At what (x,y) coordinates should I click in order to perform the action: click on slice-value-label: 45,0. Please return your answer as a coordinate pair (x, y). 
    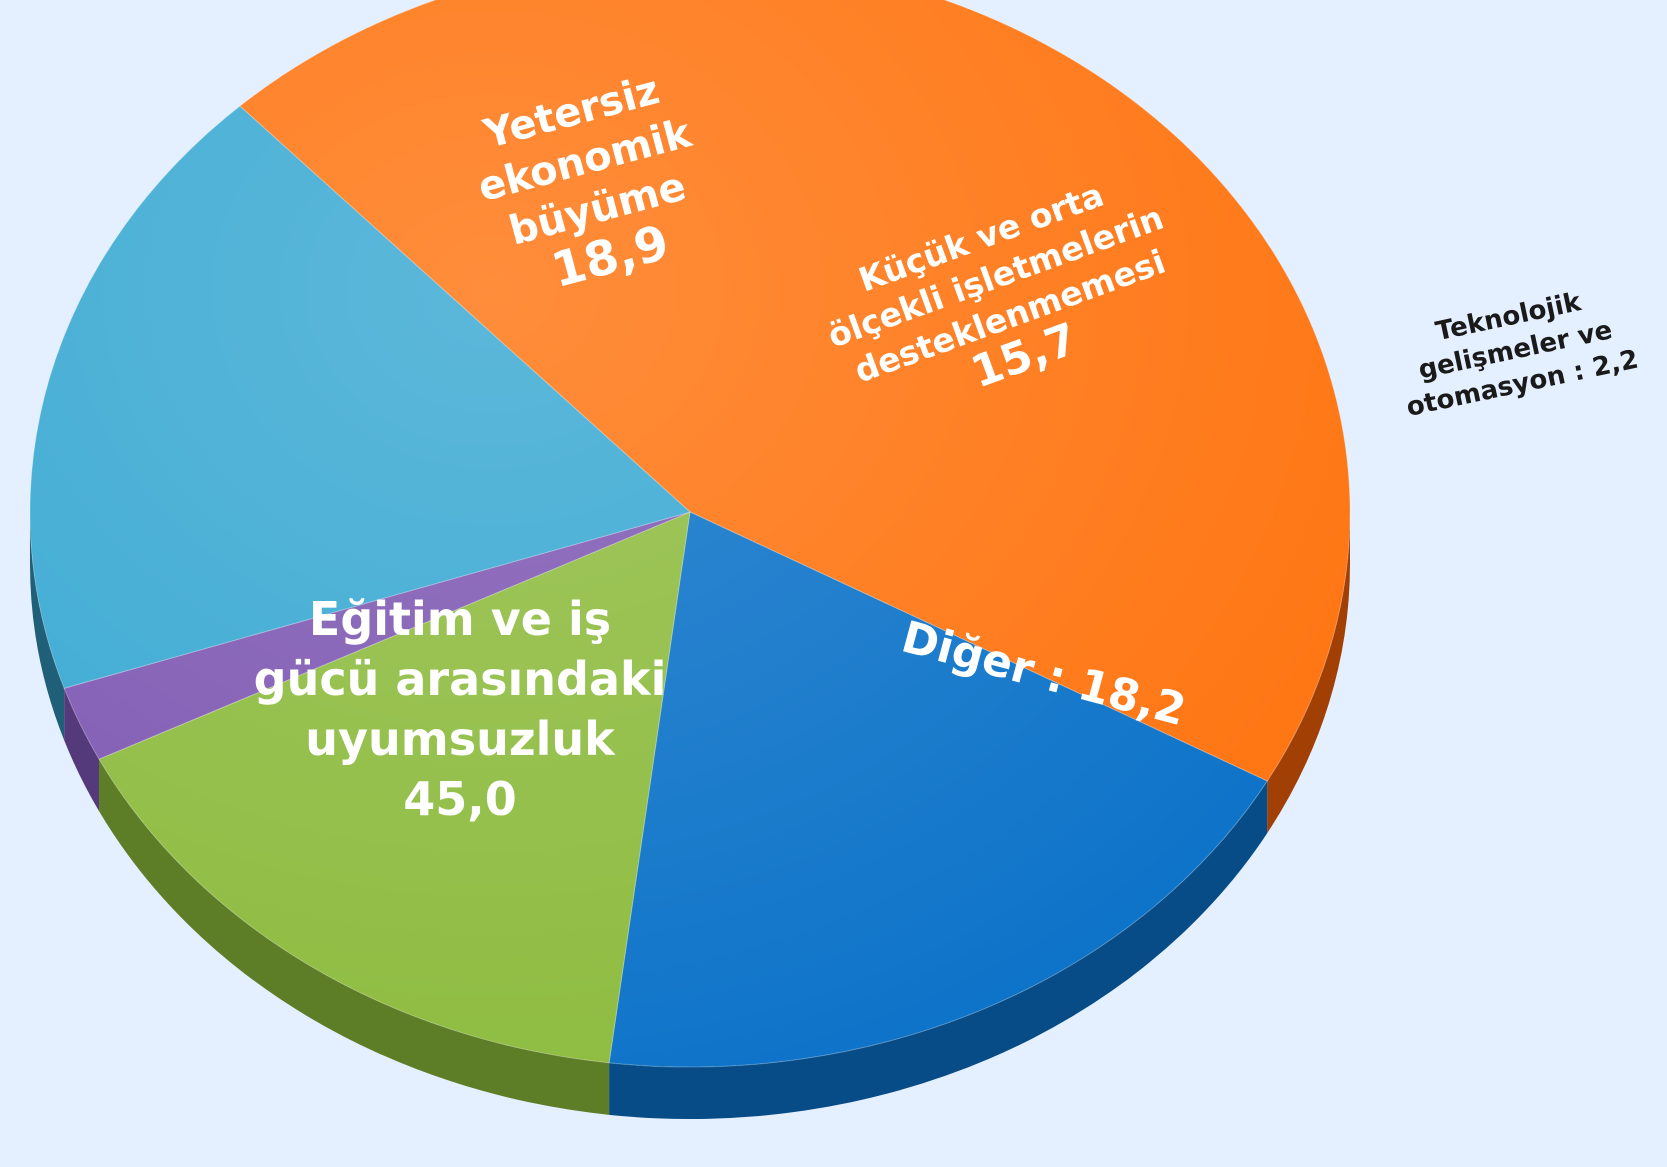
    Looking at the image, I should click on (460, 799).